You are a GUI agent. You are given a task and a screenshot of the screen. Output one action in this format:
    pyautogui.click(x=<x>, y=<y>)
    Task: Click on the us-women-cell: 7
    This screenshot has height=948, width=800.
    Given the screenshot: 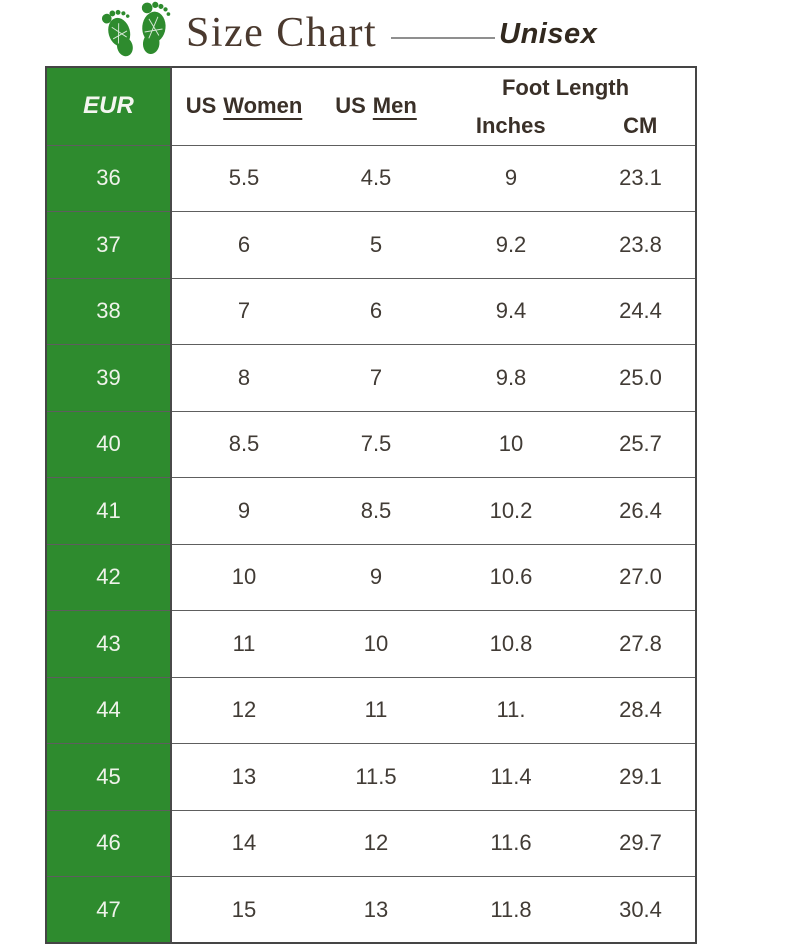 What is the action you would take?
    pyautogui.click(x=243, y=311)
    